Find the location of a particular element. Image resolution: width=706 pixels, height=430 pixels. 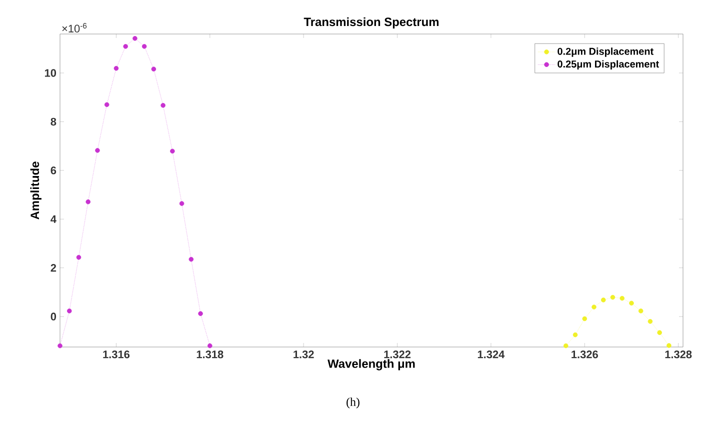

x-tick-label: 1.32 is located at coordinates (304, 354).